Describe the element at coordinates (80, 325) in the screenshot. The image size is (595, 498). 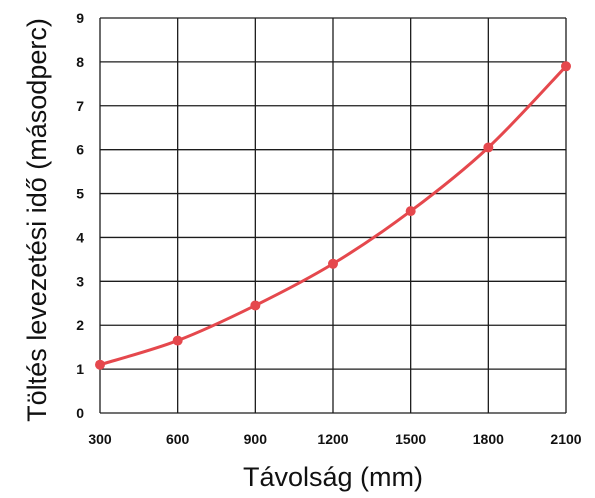
I see `y-tick-label: 2` at that location.